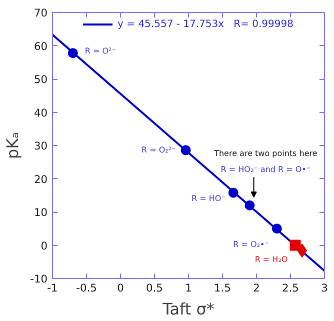 The width and height of the screenshot is (334, 321). What do you see at coordinates (324, 288) in the screenshot?
I see `x-tick-label: 3` at bounding box center [324, 288].